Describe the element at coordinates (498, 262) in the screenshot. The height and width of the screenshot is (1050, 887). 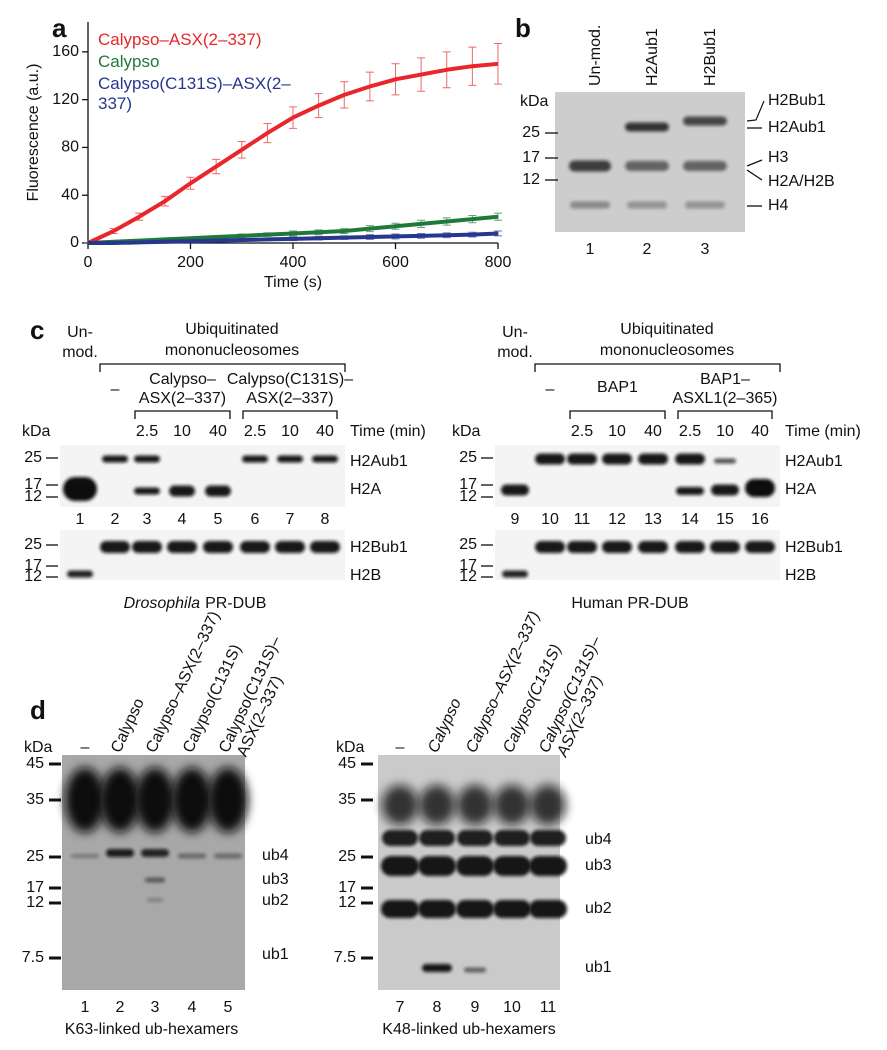
I see `x-tick-label: 800` at that location.